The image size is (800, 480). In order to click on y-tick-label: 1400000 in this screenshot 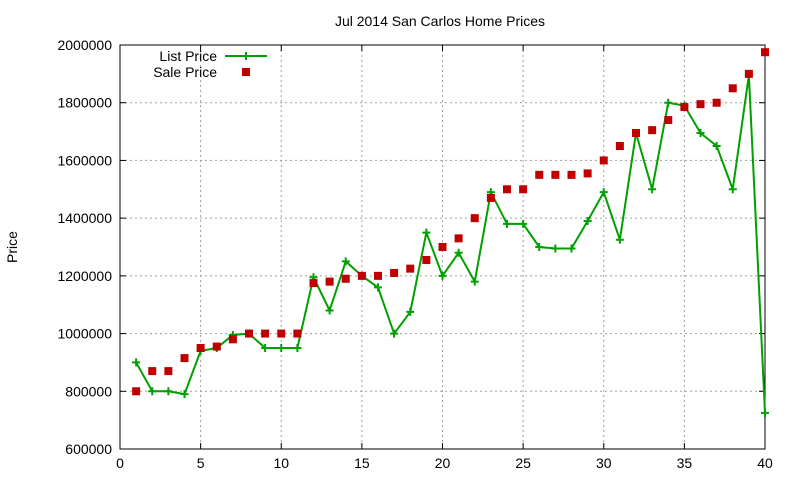, I will do `click(84, 218)`.